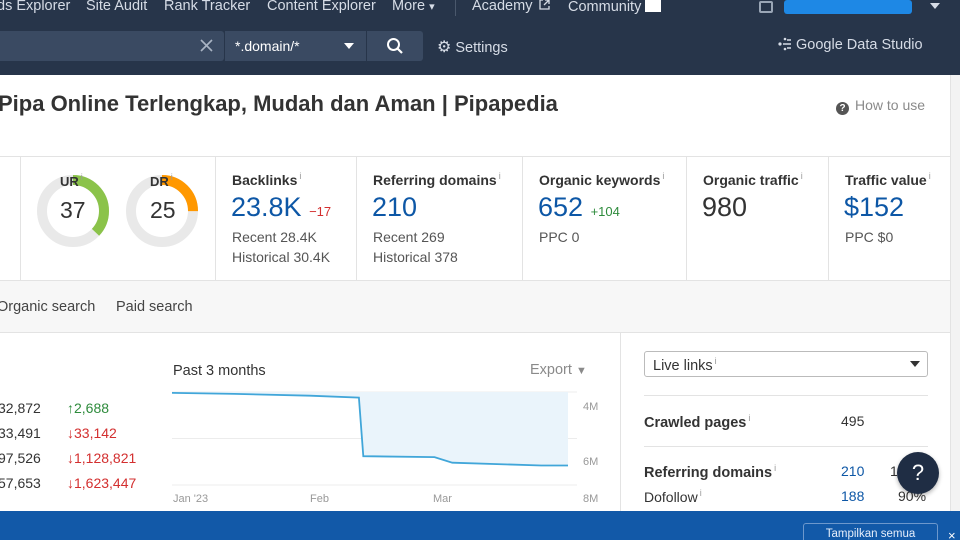 Image resolution: width=960 pixels, height=540 pixels. What do you see at coordinates (395, 207) in the screenshot?
I see `referring-domains-value: 210` at bounding box center [395, 207].